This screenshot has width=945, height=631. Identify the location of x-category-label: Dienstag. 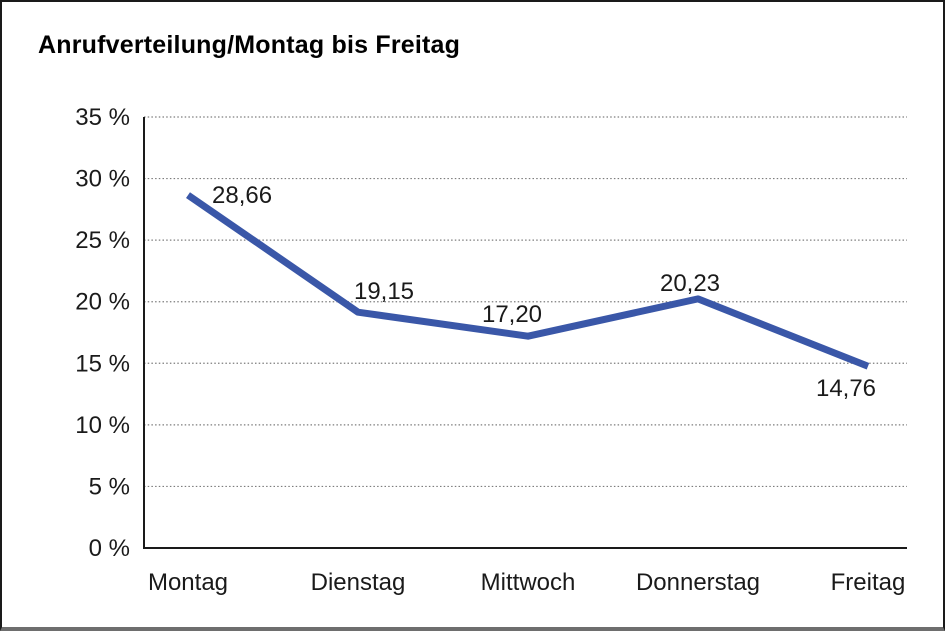
(358, 582).